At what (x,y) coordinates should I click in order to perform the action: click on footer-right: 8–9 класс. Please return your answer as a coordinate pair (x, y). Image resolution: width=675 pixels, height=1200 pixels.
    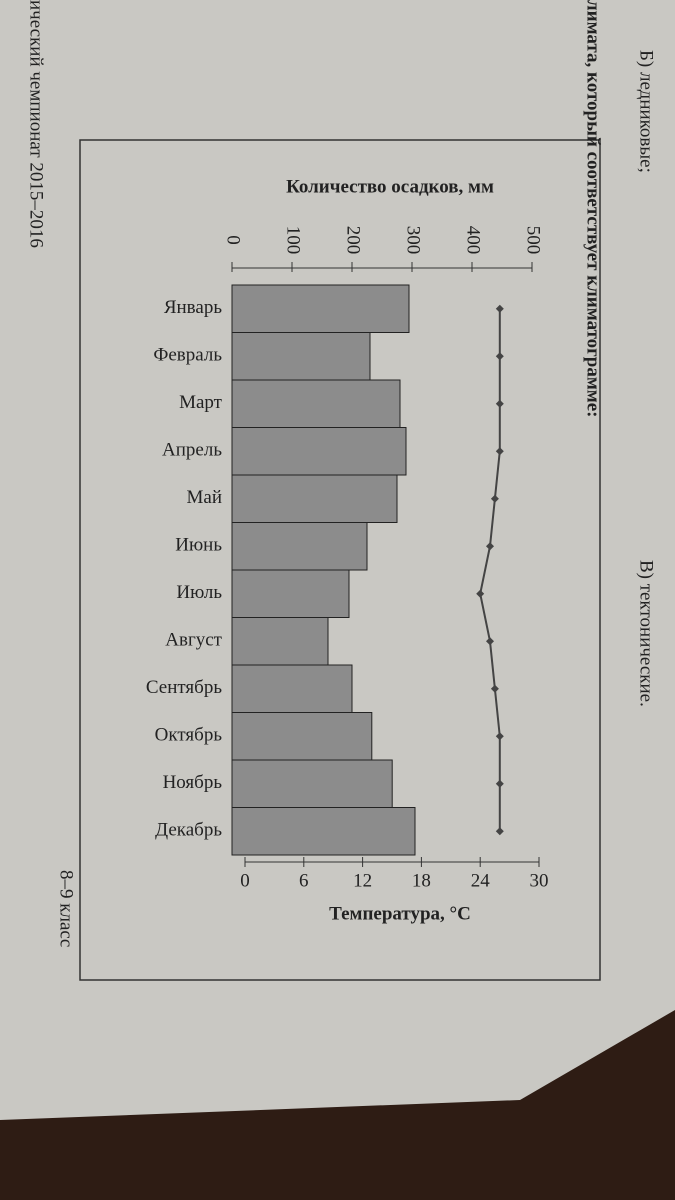
    Looking at the image, I should click on (66, 908).